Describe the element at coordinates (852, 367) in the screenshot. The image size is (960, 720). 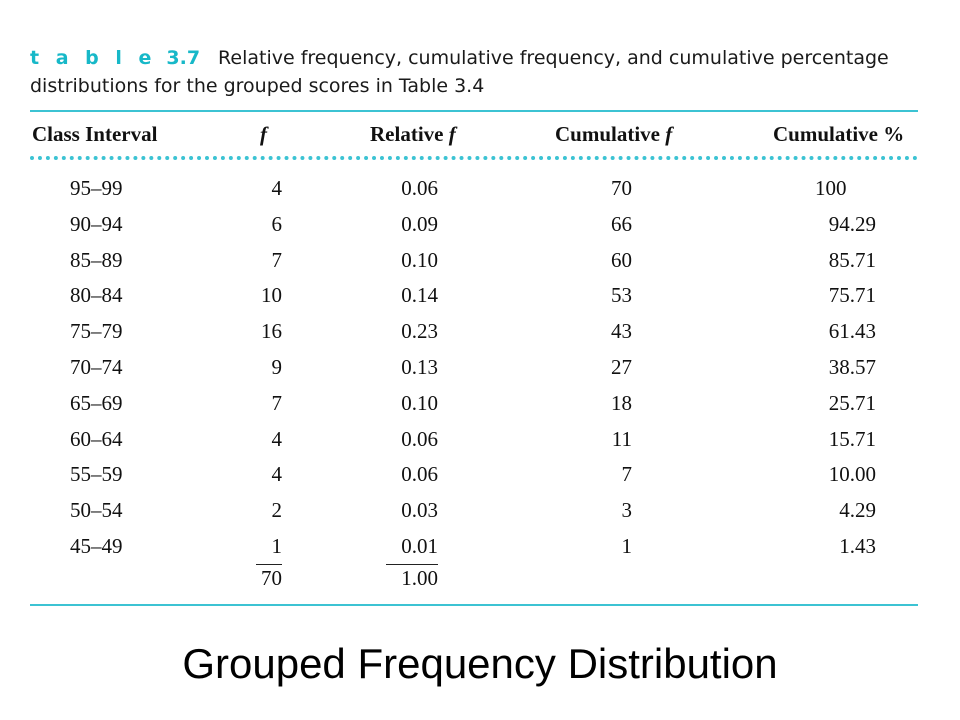
I see `cell-cumulative-pct: 38.57` at that location.